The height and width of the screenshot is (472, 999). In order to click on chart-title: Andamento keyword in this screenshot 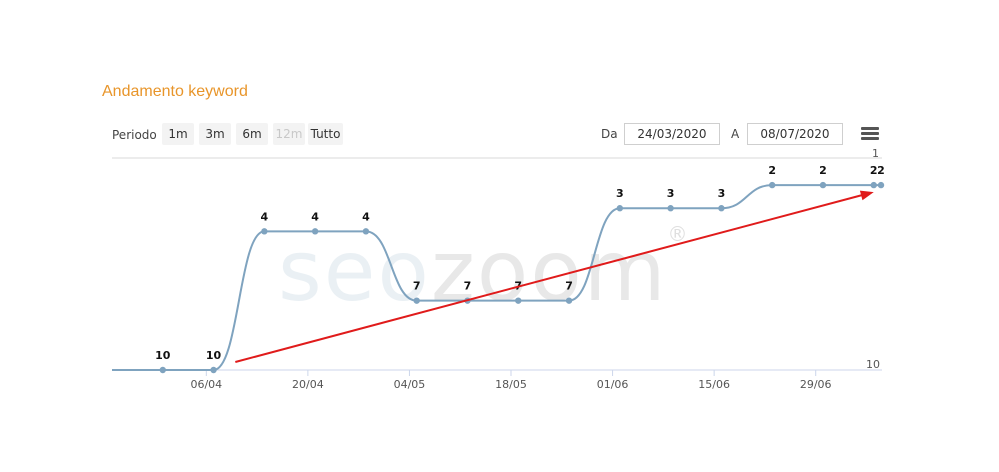, I will do `click(175, 91)`.